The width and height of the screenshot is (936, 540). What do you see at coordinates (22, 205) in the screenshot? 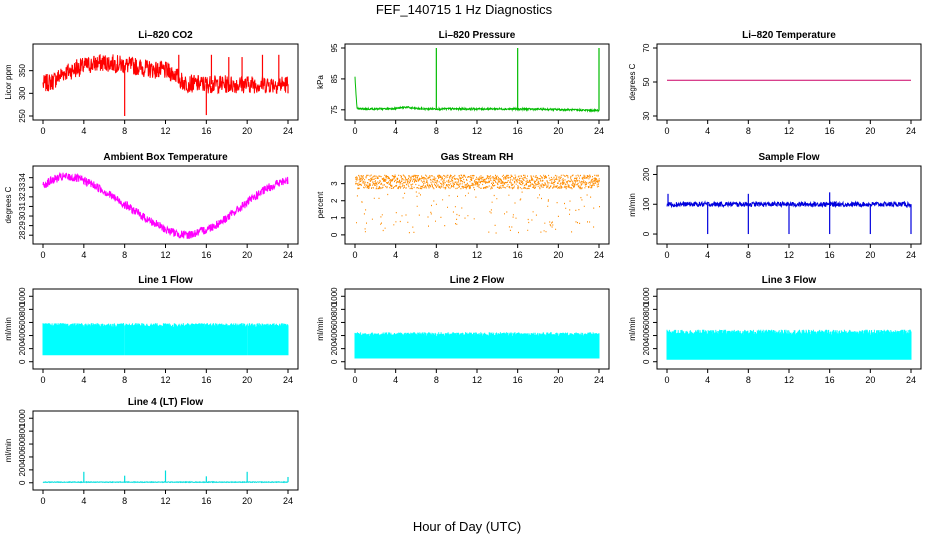
I see `y-tick-label: 31` at bounding box center [22, 205].